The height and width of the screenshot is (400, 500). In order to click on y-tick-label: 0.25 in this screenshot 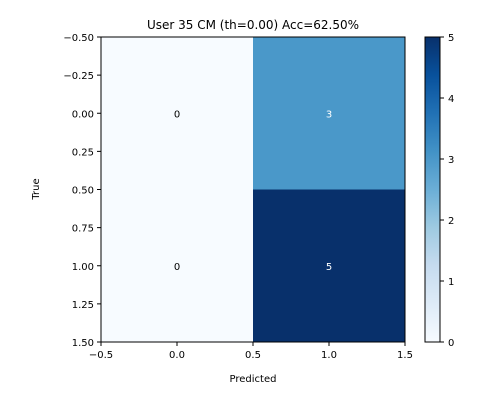, I will do `click(83, 152)`.